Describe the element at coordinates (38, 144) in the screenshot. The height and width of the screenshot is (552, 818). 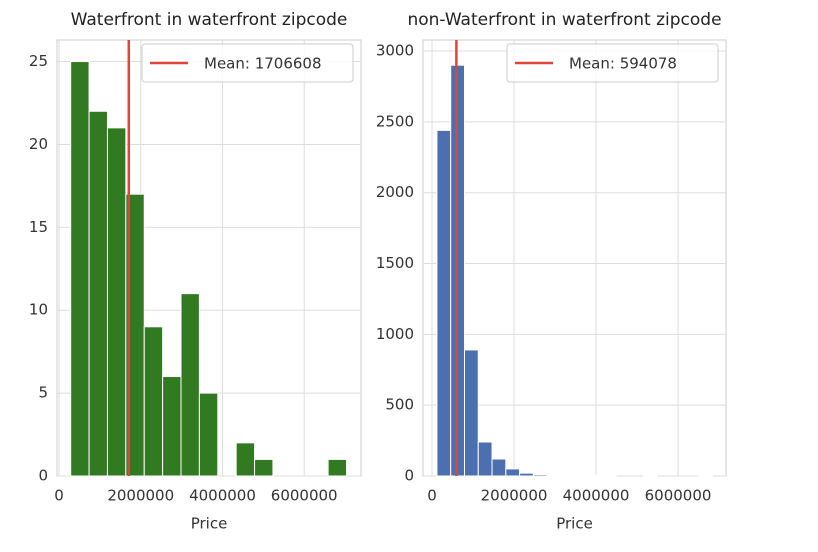
I see `y-tick-label: 20` at that location.